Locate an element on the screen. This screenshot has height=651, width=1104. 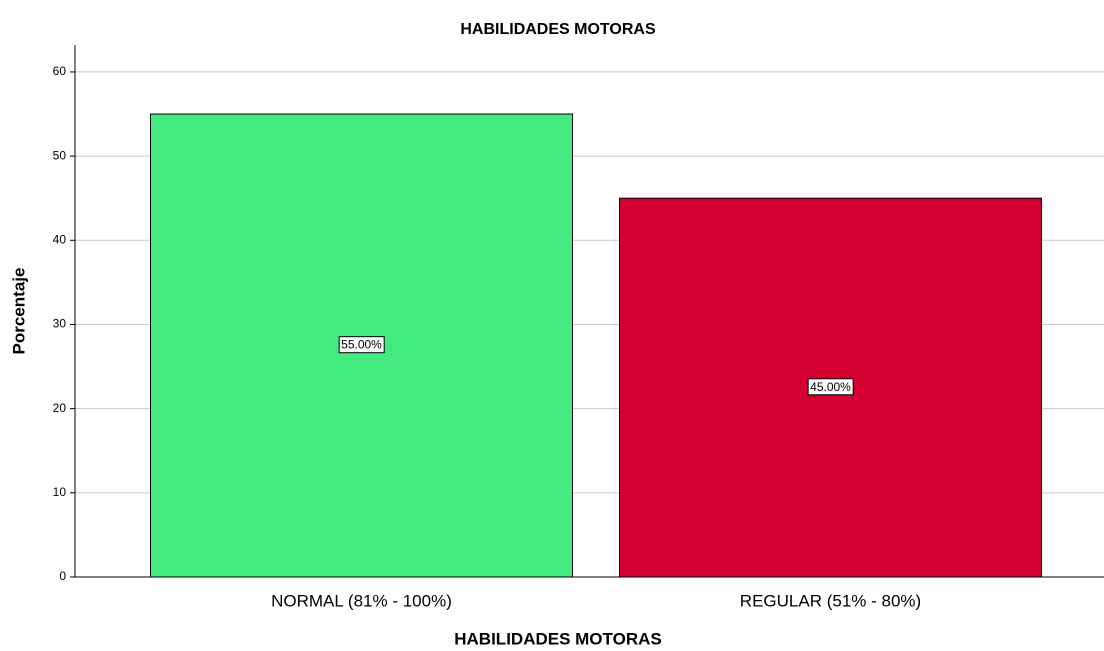
value-label-text: 45.00% is located at coordinates (830, 387).